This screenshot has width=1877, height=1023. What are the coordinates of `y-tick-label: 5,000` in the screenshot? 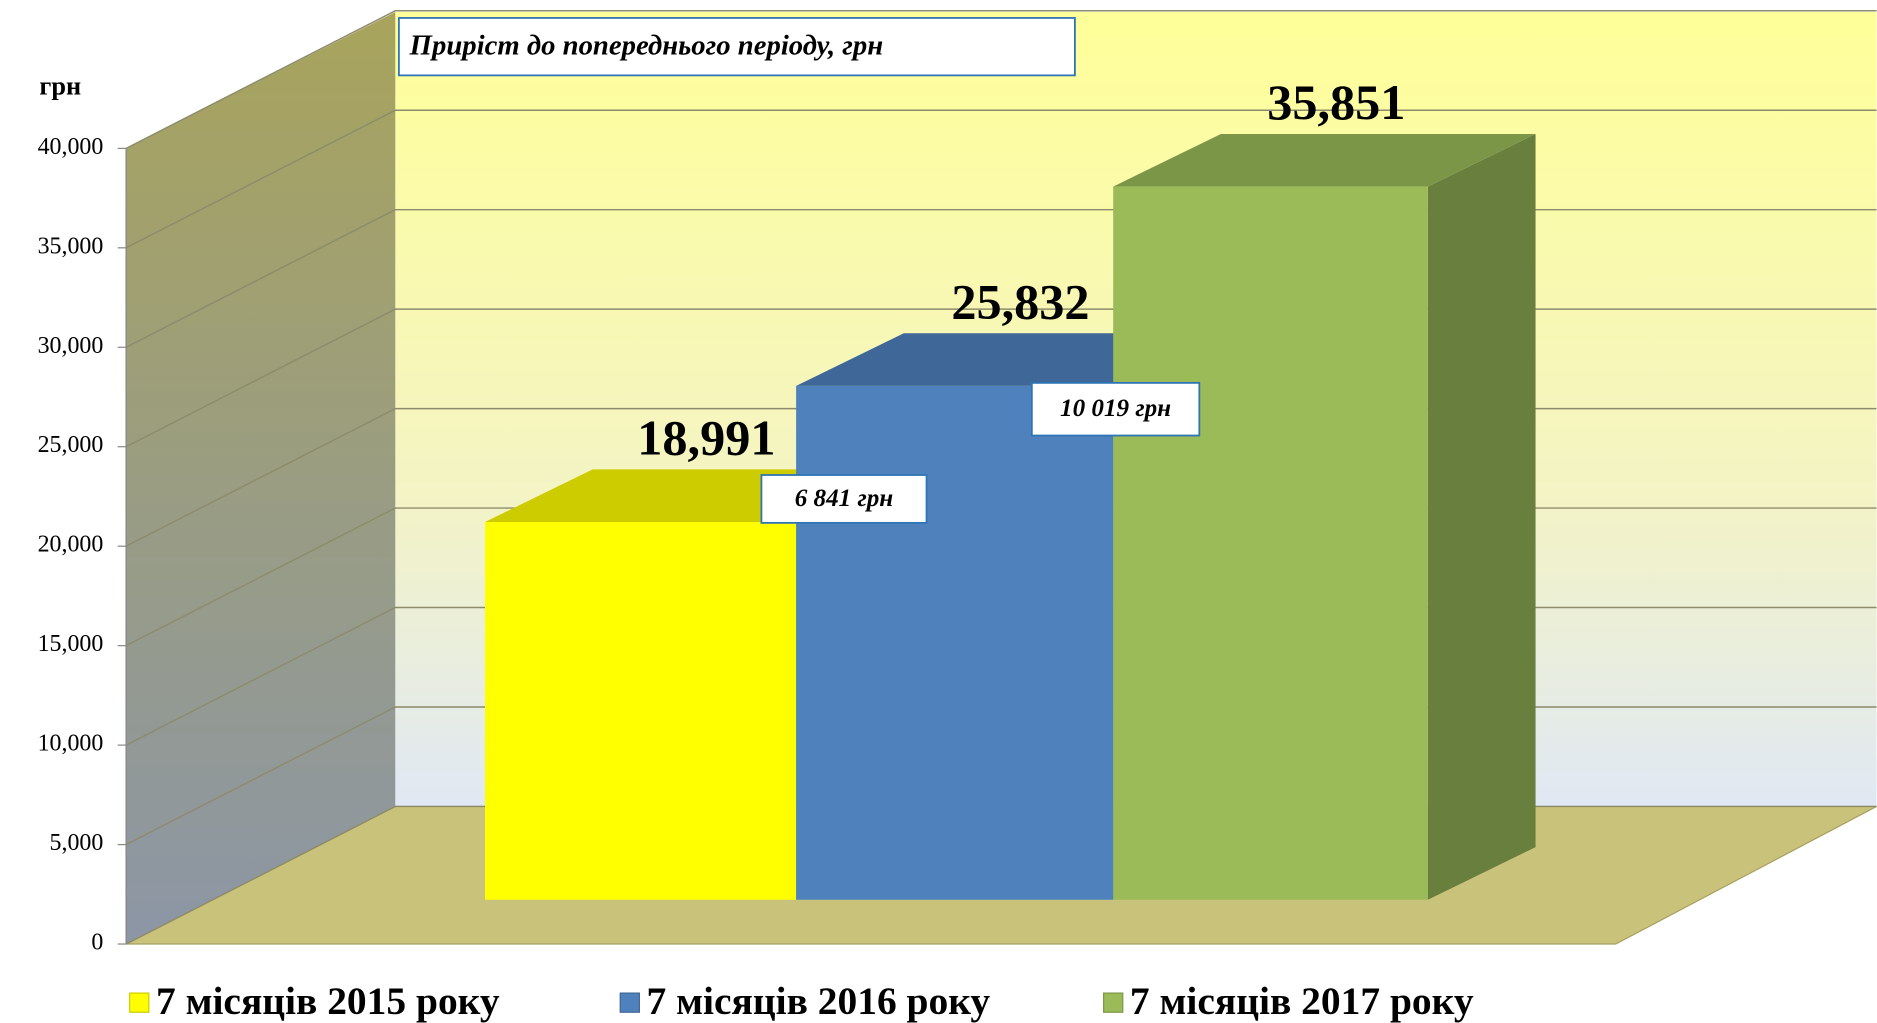 It's located at (77, 843).